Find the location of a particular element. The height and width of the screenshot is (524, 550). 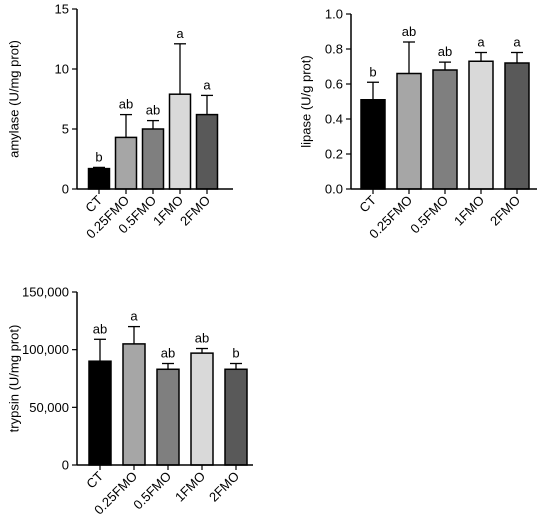

trypsin-y-tick-label-2: 100,000 is located at coordinates (45, 349).